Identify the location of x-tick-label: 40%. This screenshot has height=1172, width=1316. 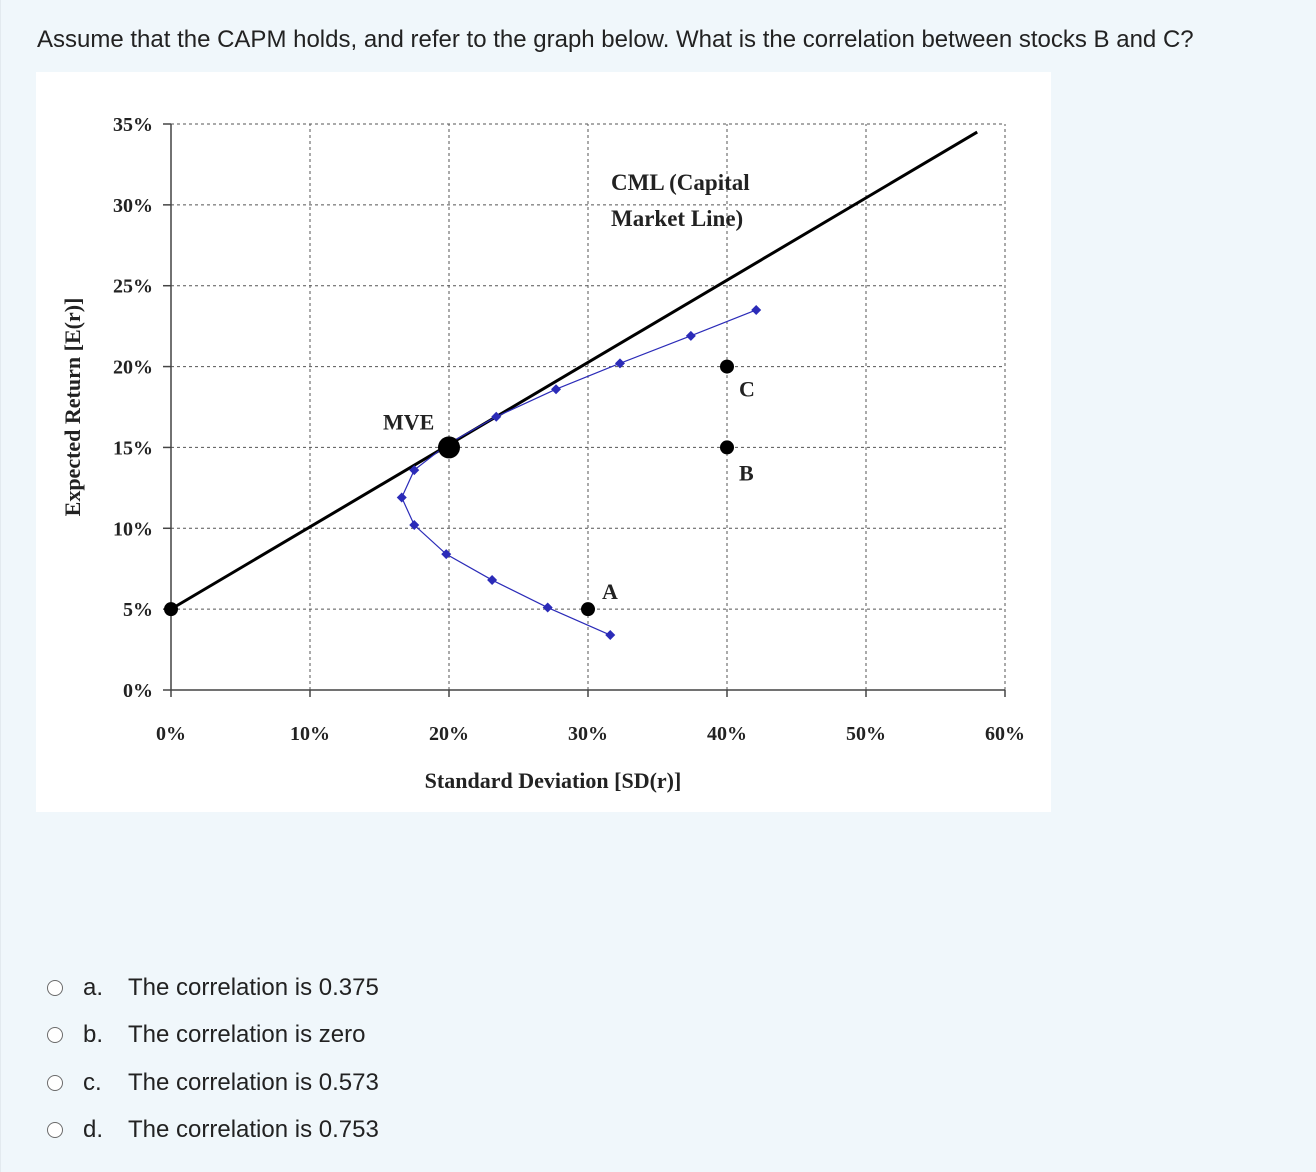
(727, 734).